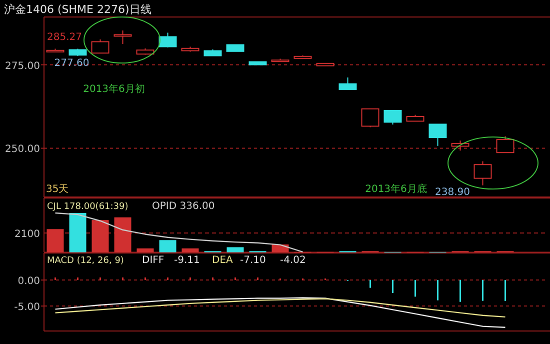  Describe the element at coordinates (452, 192) in the screenshot. I see `annotation: 238.90` at that location.